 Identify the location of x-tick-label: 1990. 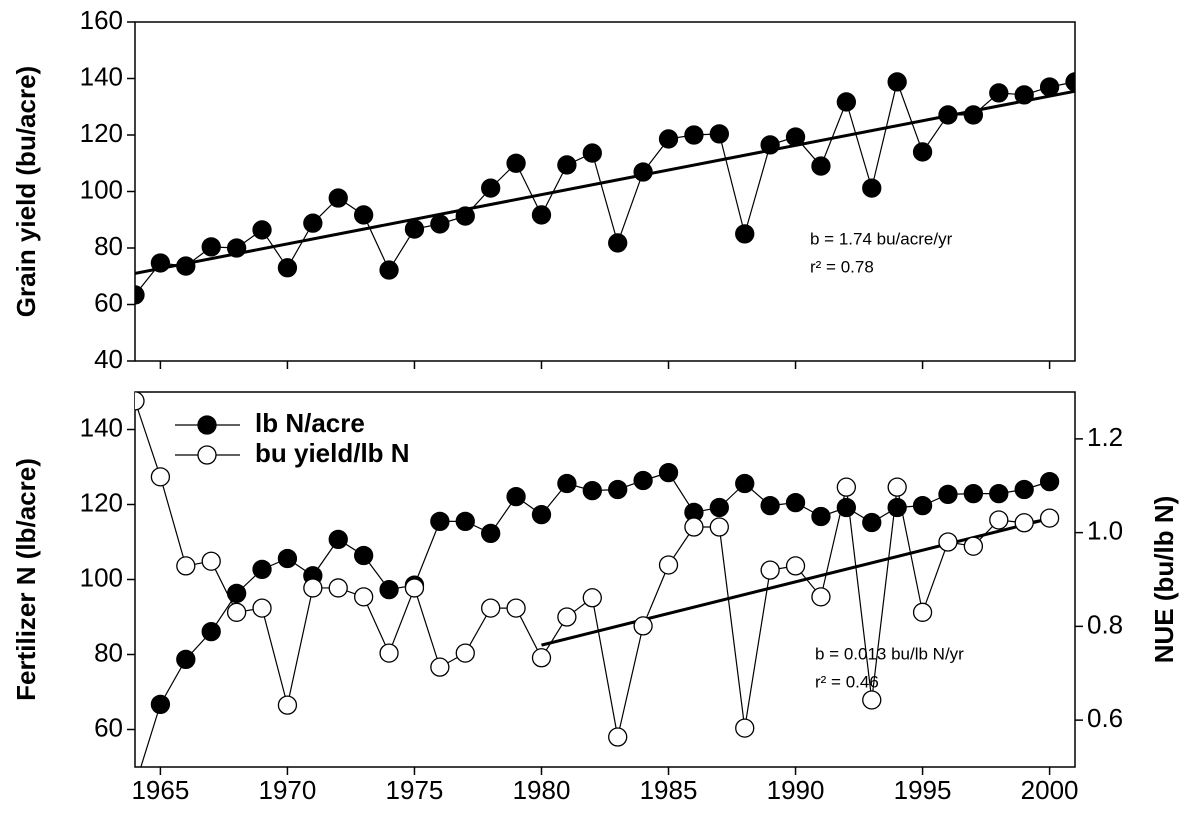
(796, 790).